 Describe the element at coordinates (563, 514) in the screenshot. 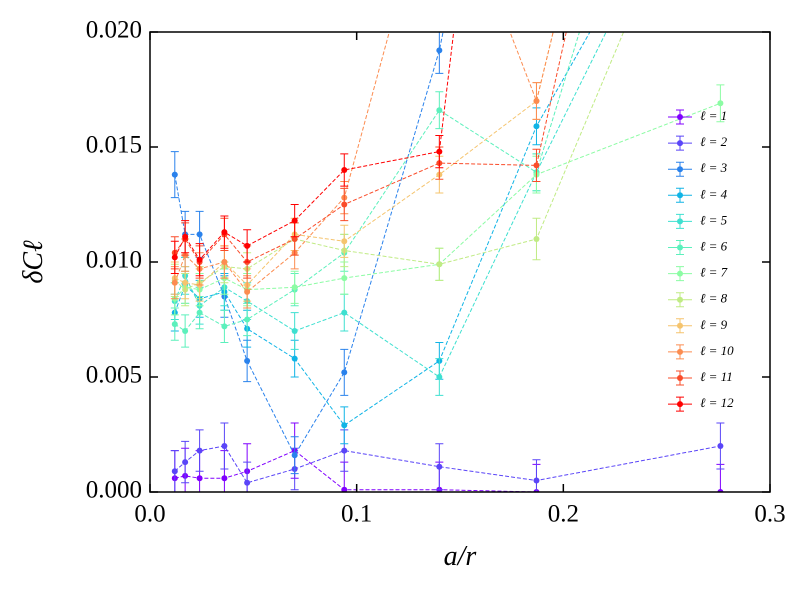

I see `x-tick-label: 0.2` at that location.